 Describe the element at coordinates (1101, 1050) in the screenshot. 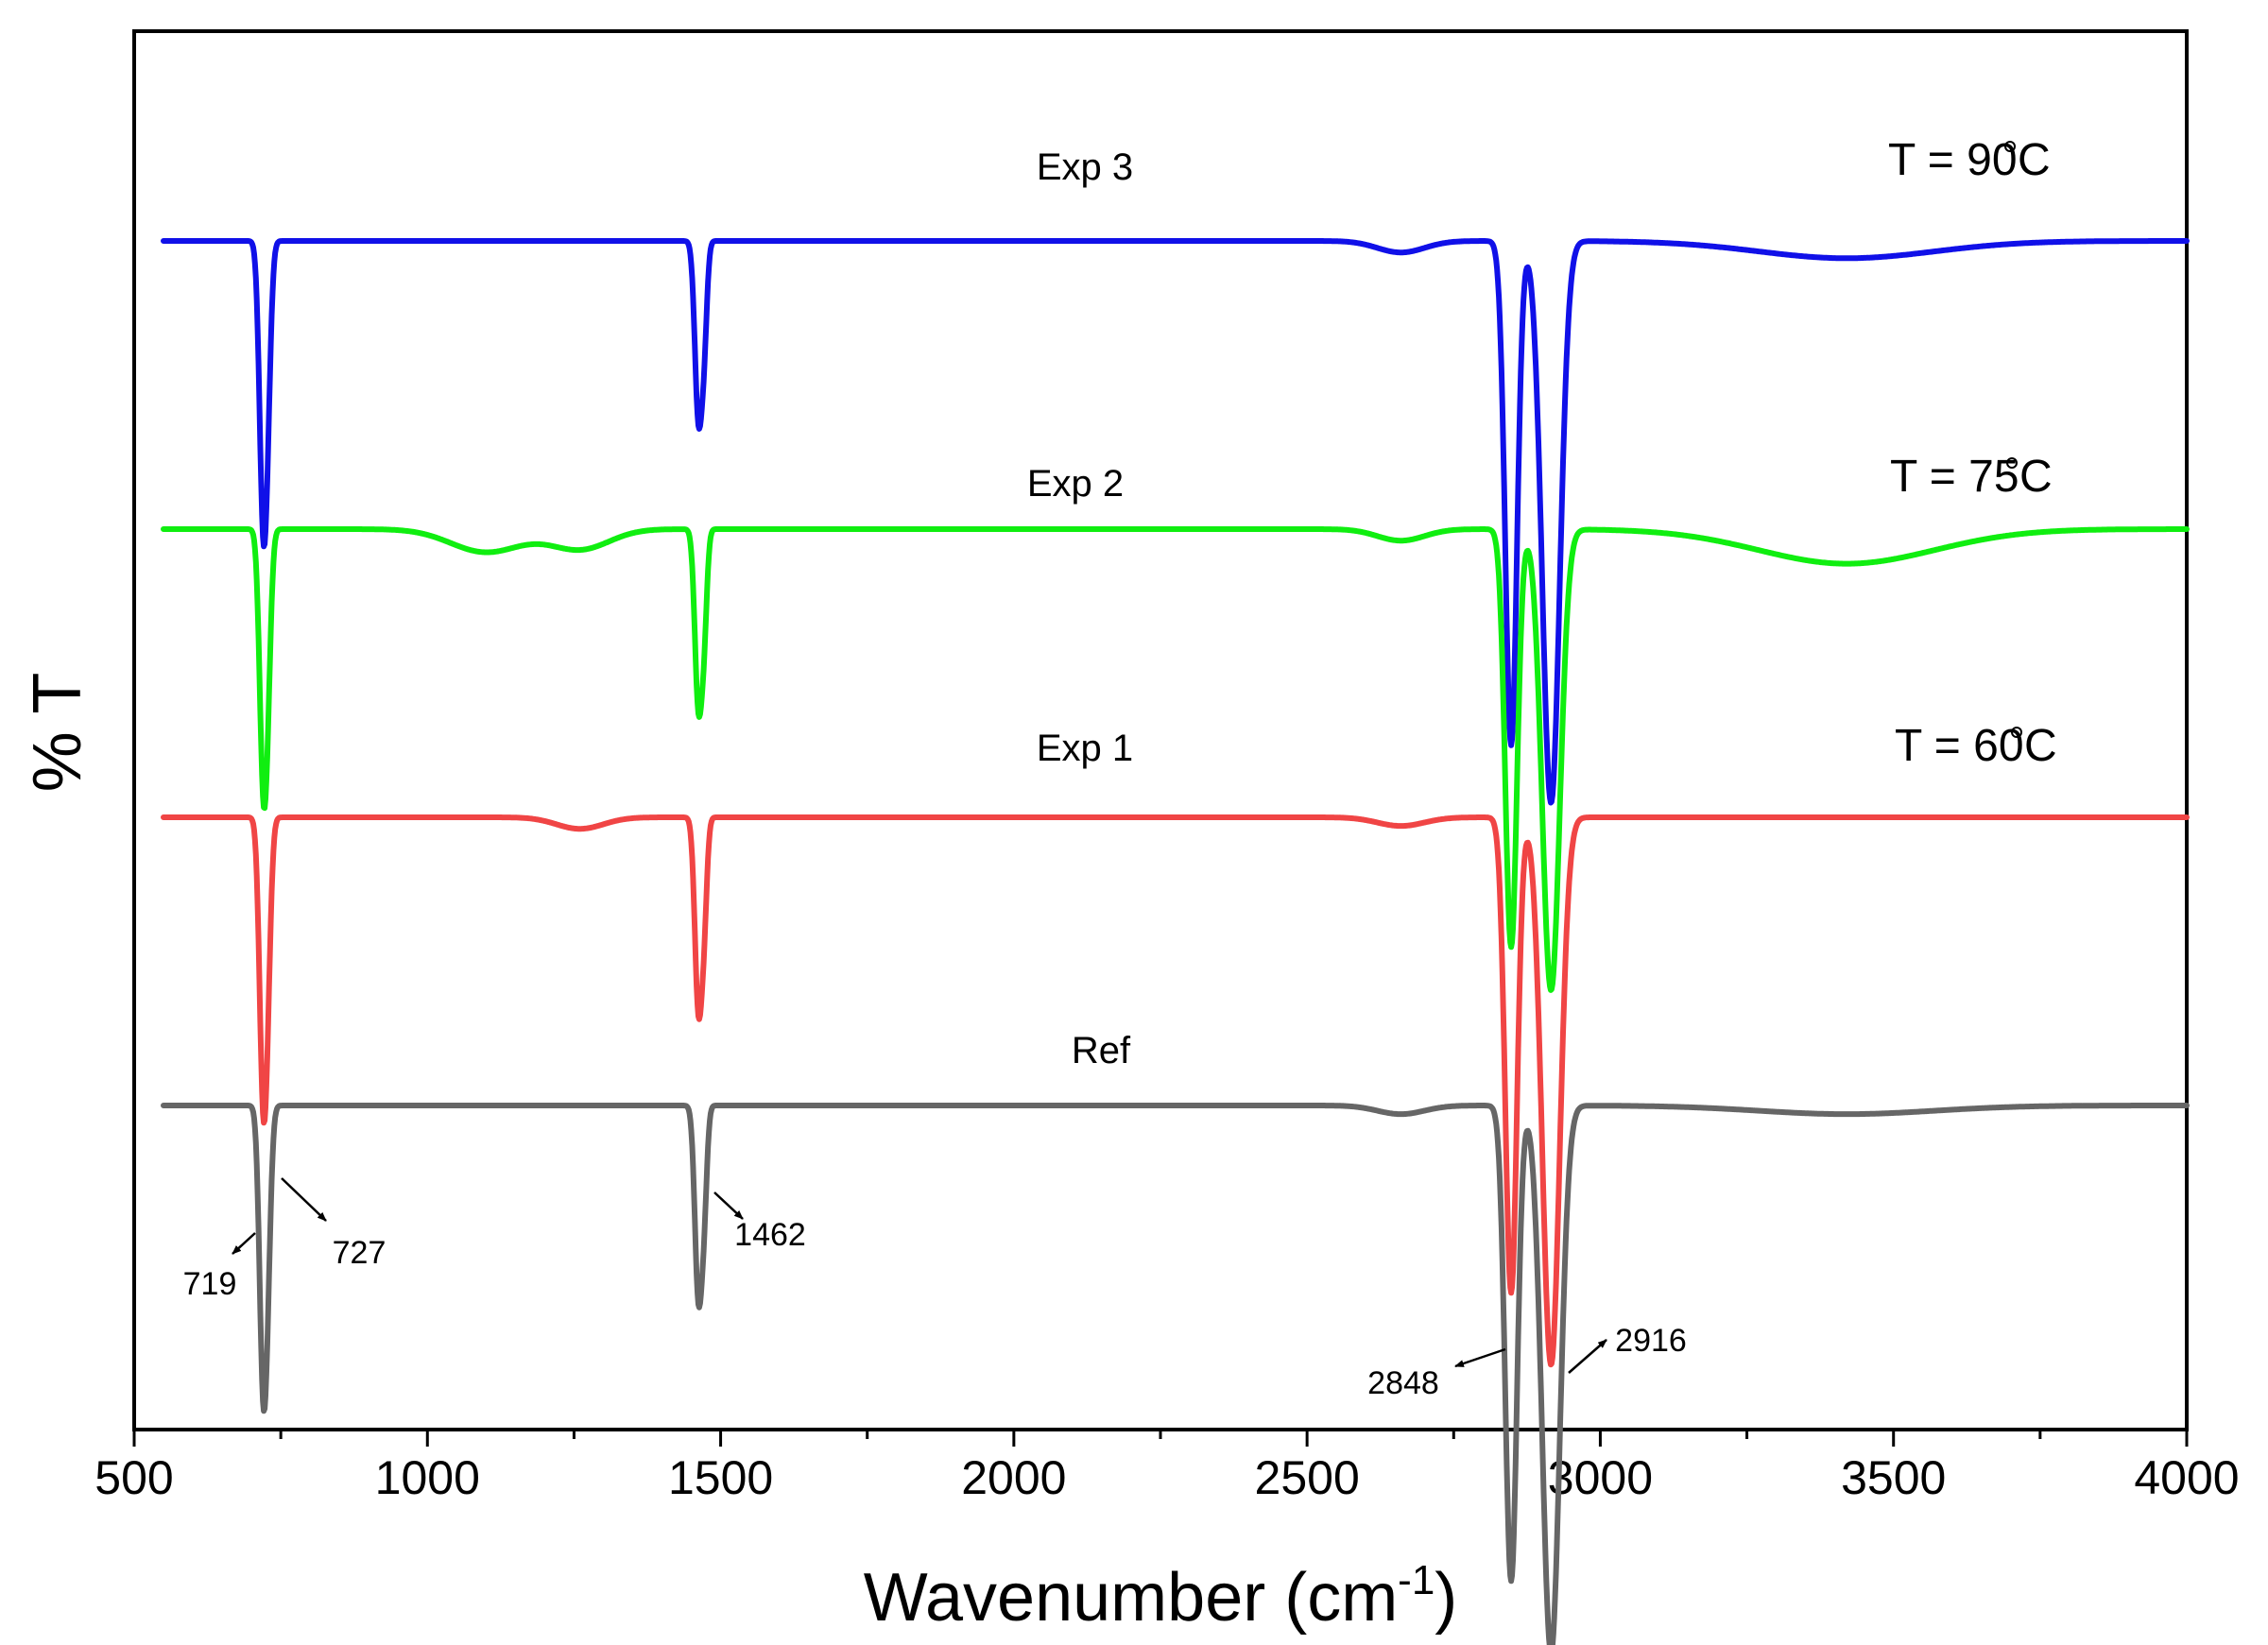

I see `series-label-ref: Ref` at that location.